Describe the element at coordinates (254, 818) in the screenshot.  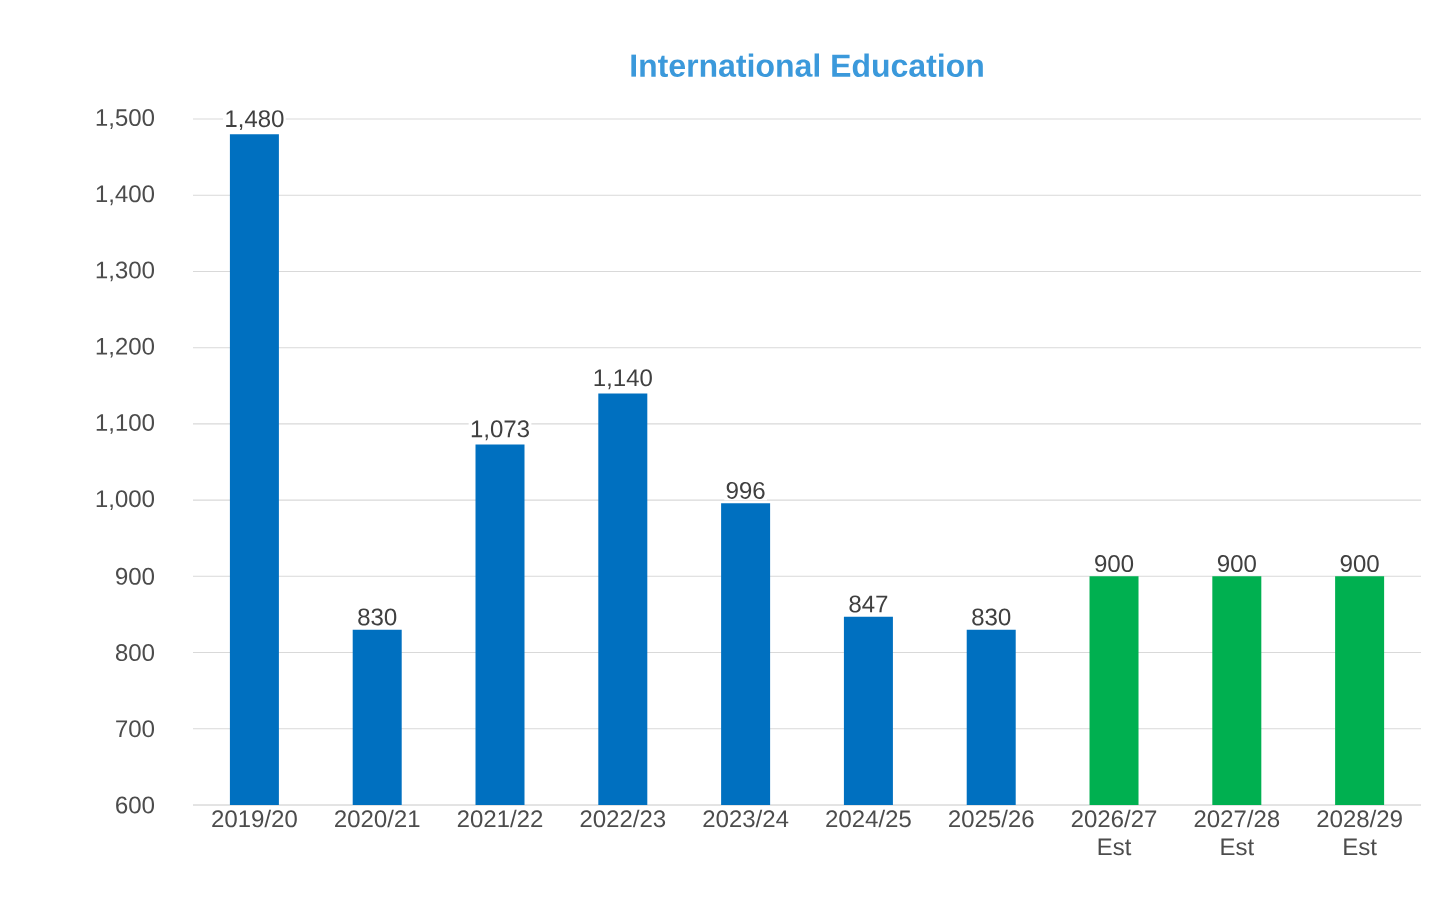
I see `x-tick-label: 2019/20` at that location.